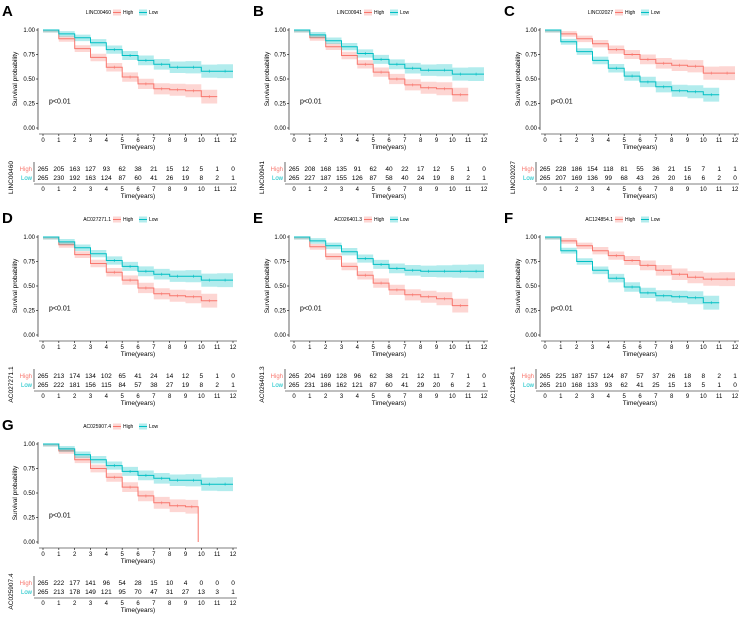 This screenshot has width=754, height=644. Describe the element at coordinates (640, 403) in the screenshot. I see `risk-x-axis-title: Time(years)` at that location.